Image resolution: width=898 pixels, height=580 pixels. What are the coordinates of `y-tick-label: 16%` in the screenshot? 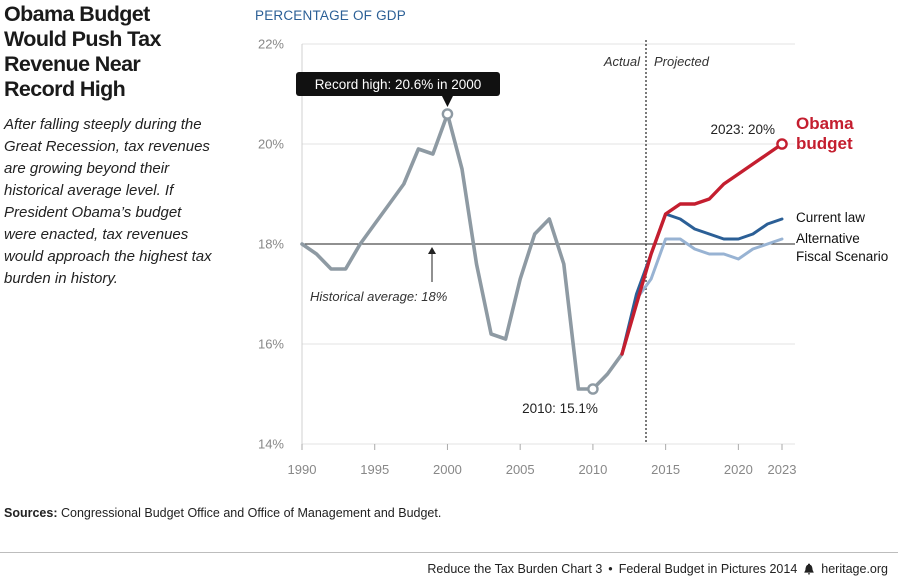 It's located at (271, 344).